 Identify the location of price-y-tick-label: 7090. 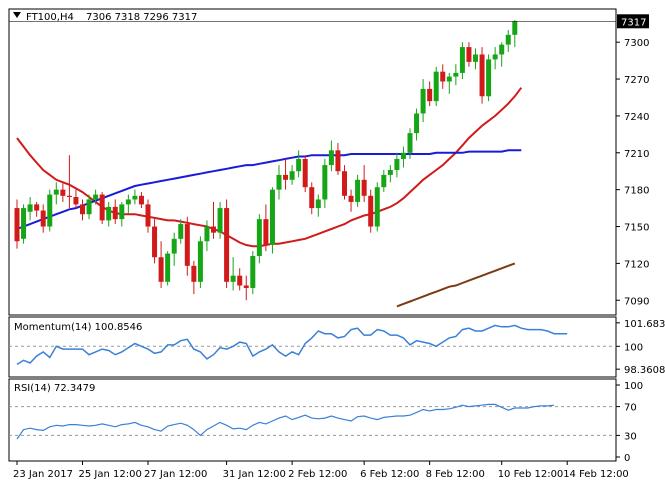
(636, 301).